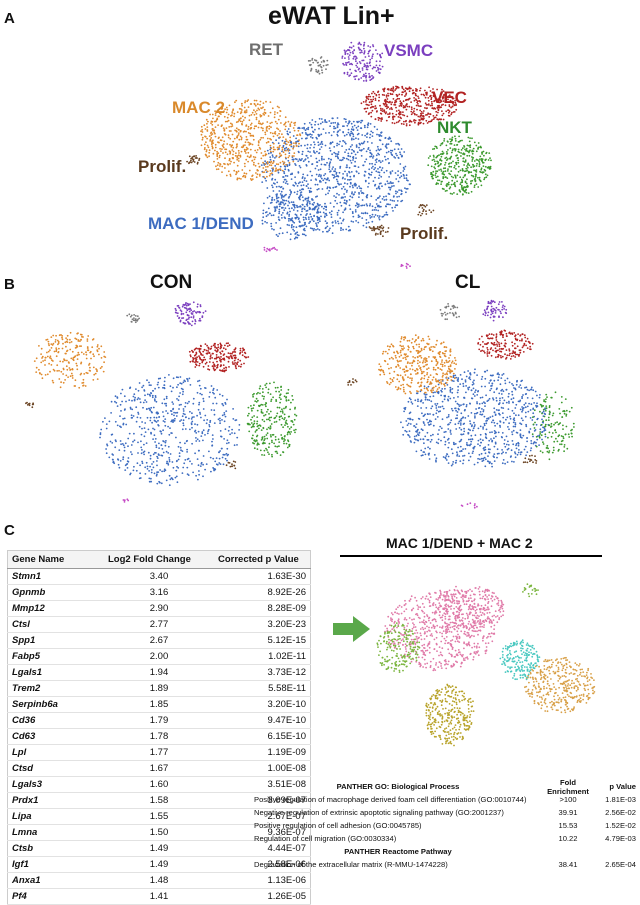 The width and height of the screenshot is (640, 905). Describe the element at coordinates (262, 640) in the screenshot. I see `p-value-cell: 5.12E-15` at that location.